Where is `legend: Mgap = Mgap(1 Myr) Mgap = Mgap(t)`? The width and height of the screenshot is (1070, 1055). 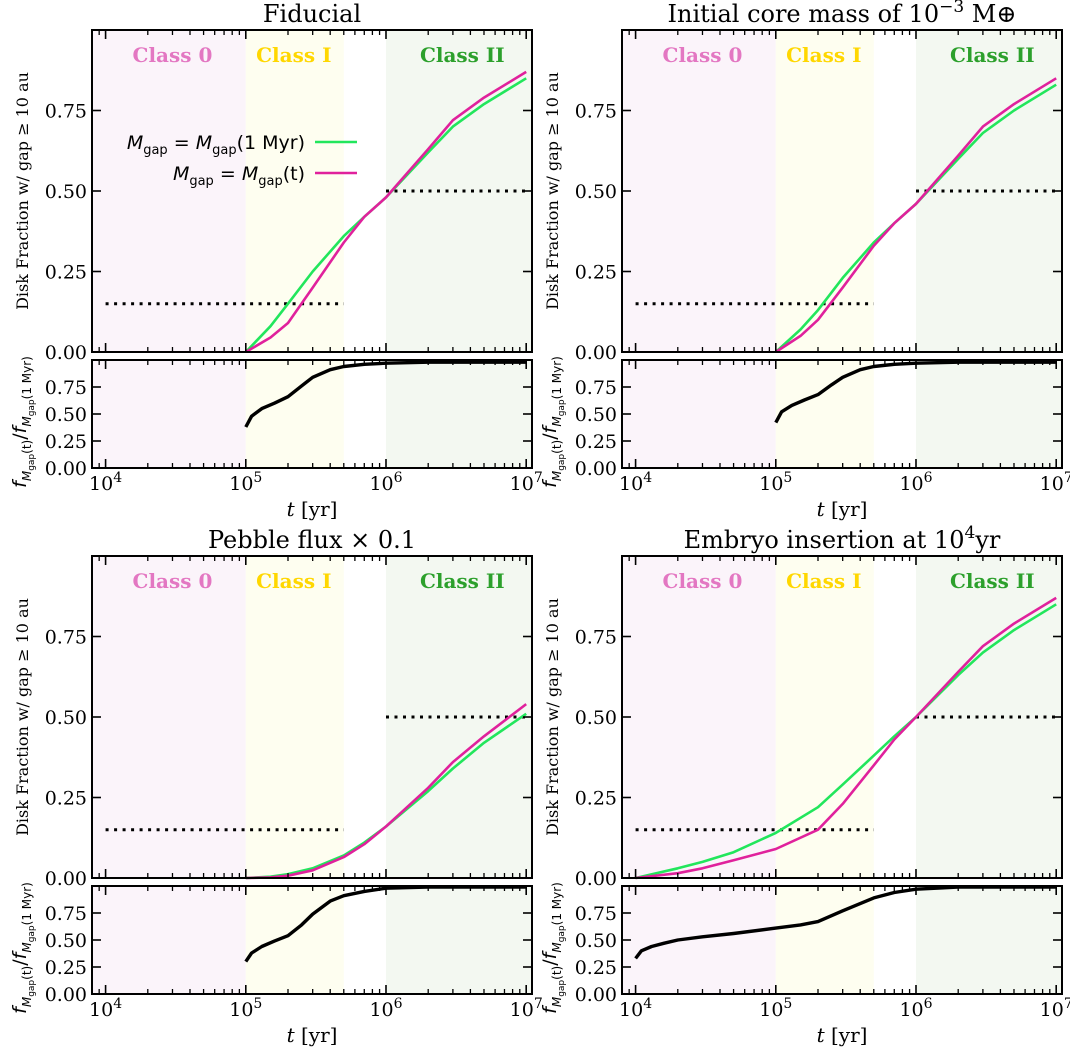
legend: Mgap = Mgap(1 Myr) Mgap = Mgap(t) is located at coordinates (242, 160).